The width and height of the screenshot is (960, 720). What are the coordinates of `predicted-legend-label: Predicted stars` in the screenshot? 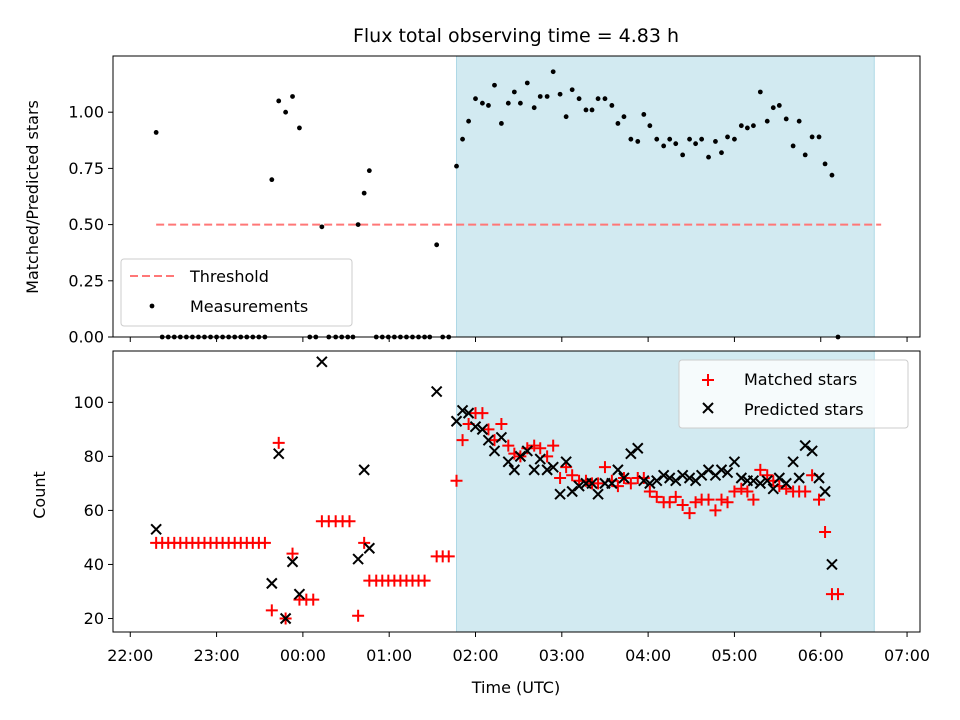 It's located at (804, 409).